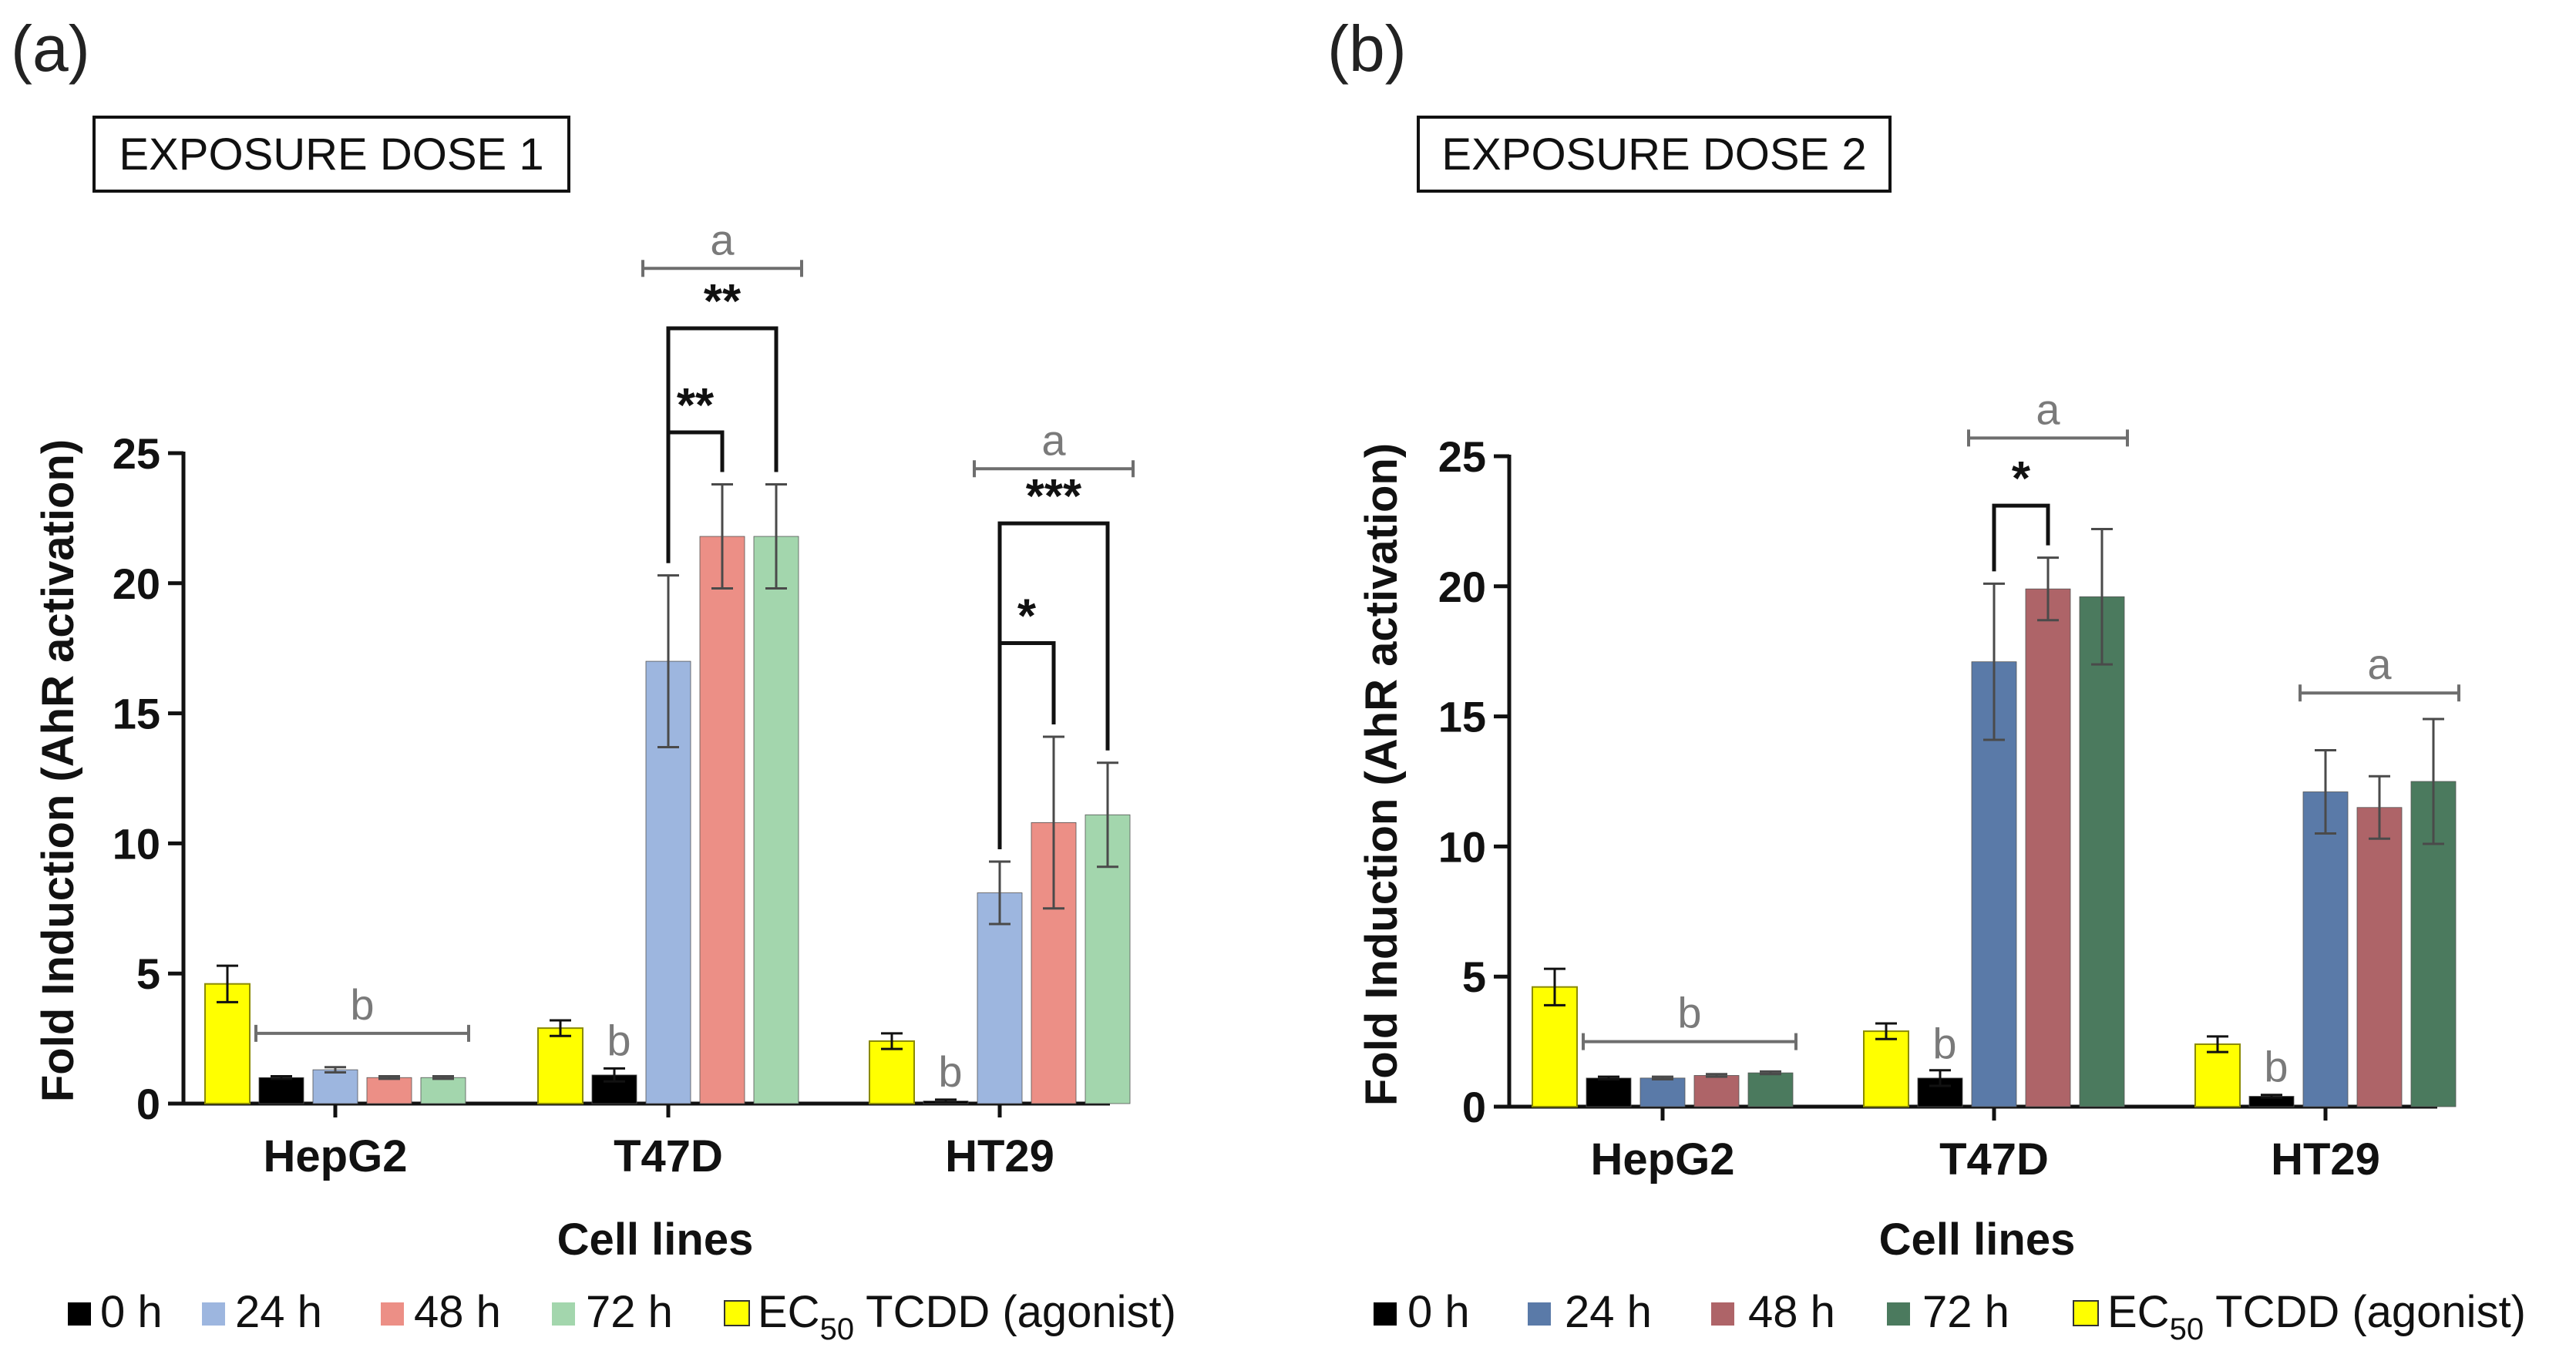 The image size is (2576, 1371). I want to click on legend-item-72h-a: 72 h, so click(612, 1312).